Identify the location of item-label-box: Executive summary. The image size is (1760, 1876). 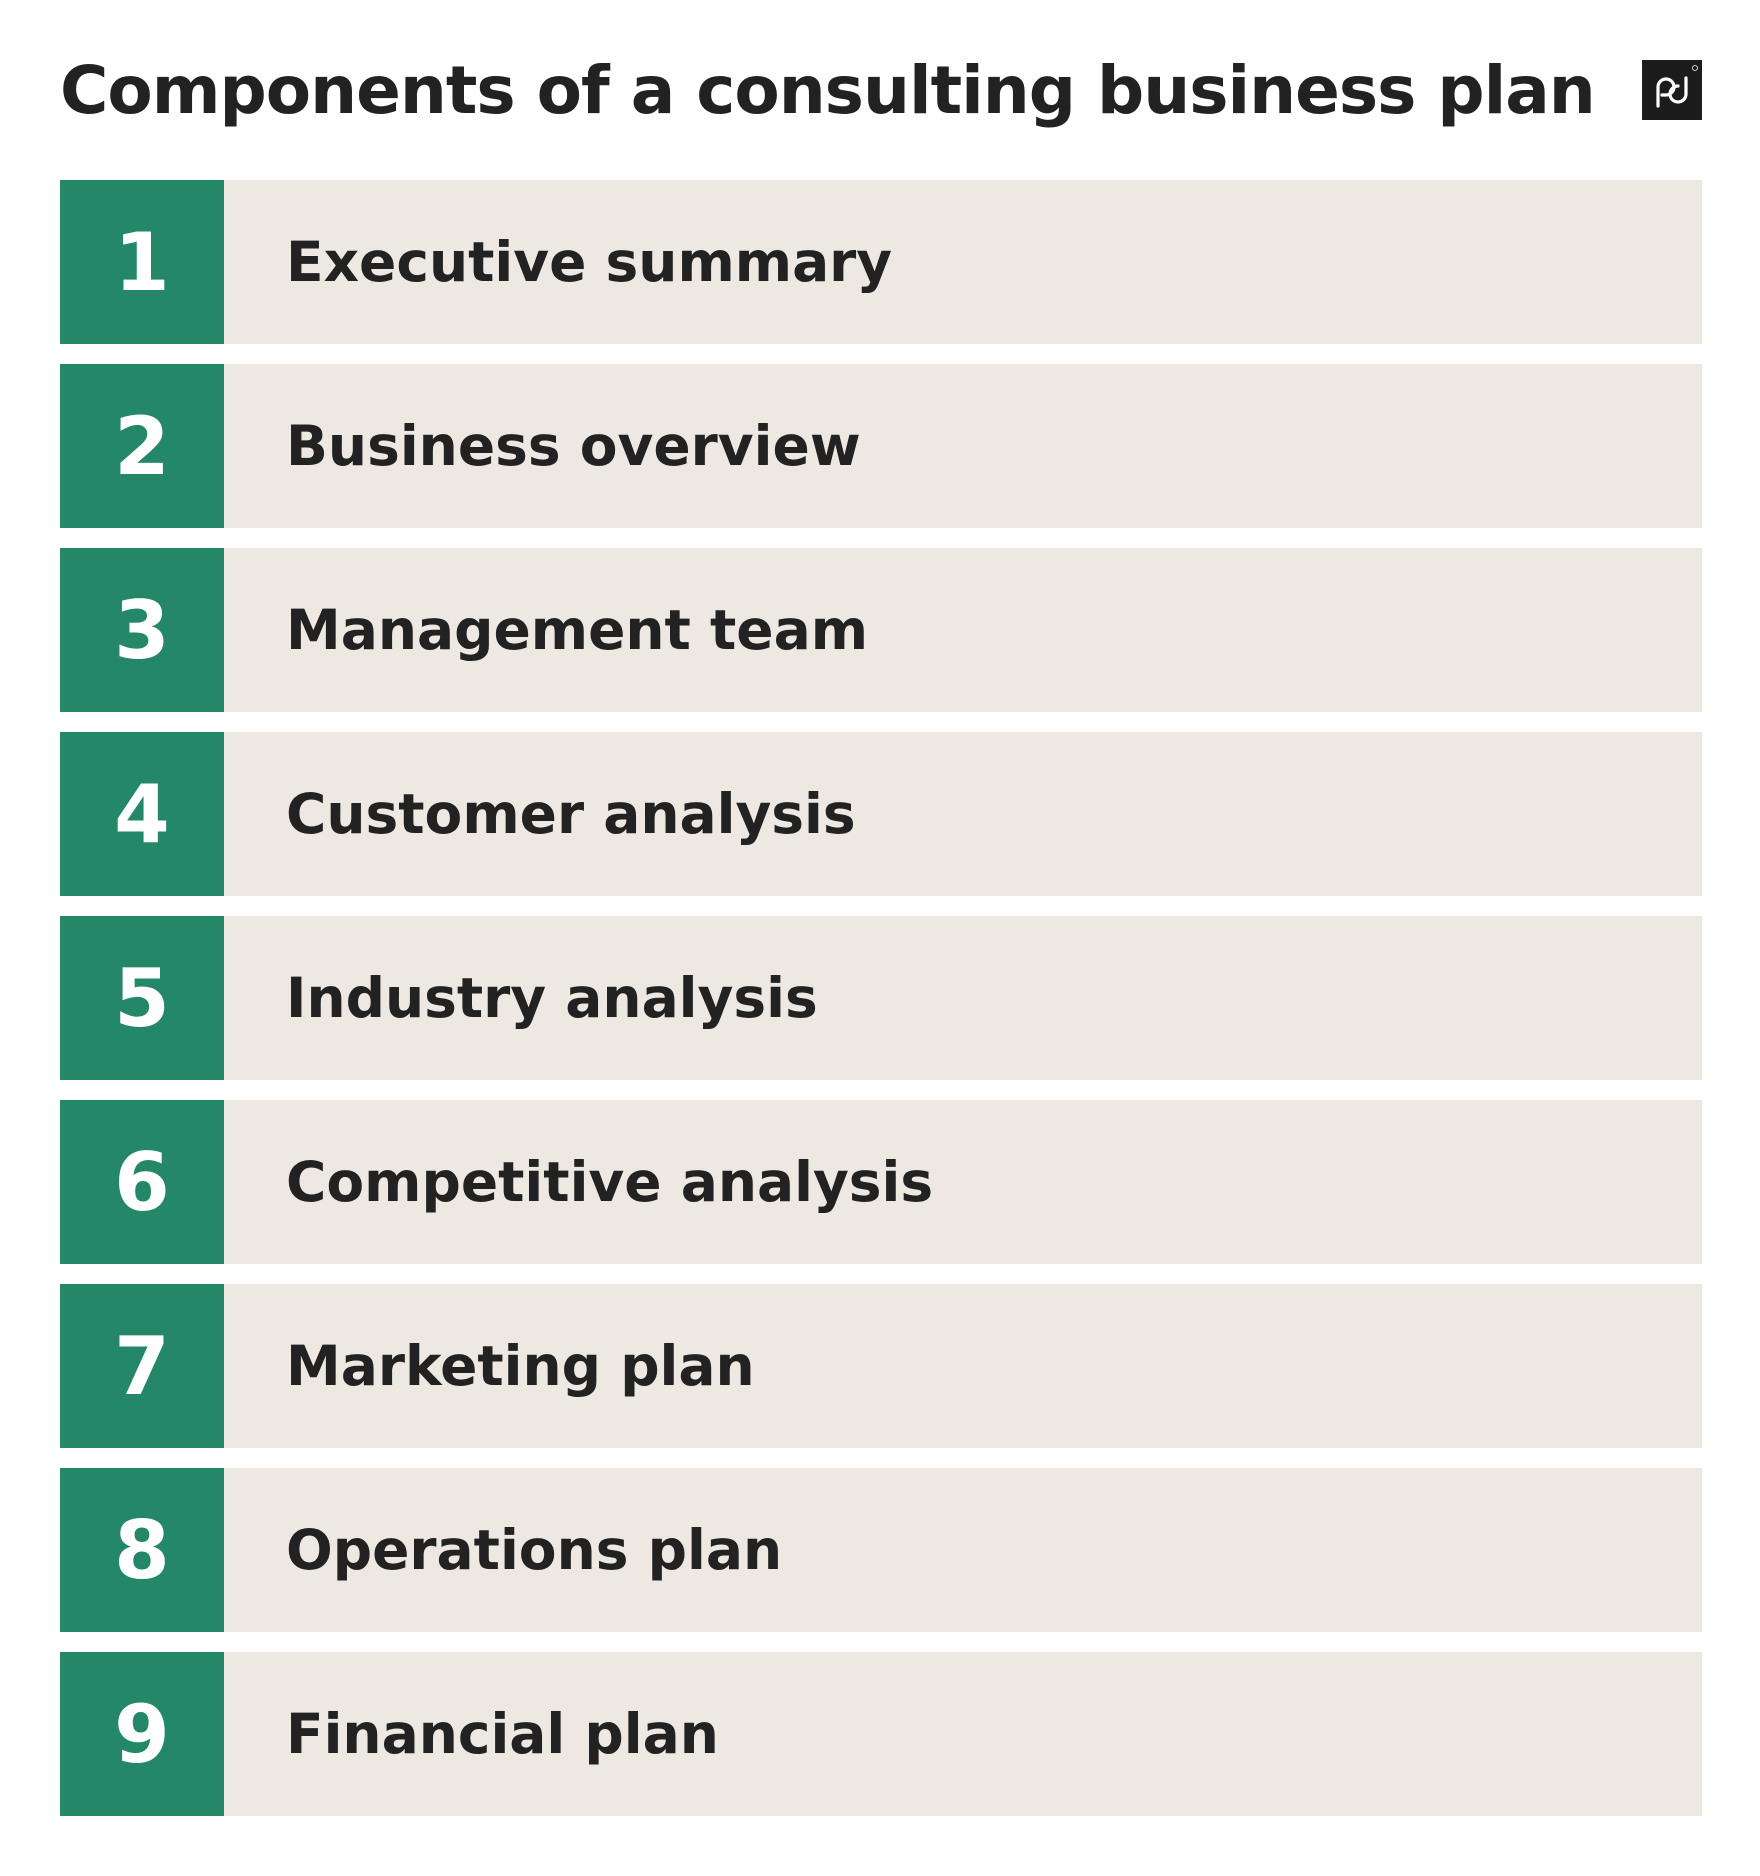
(963, 262).